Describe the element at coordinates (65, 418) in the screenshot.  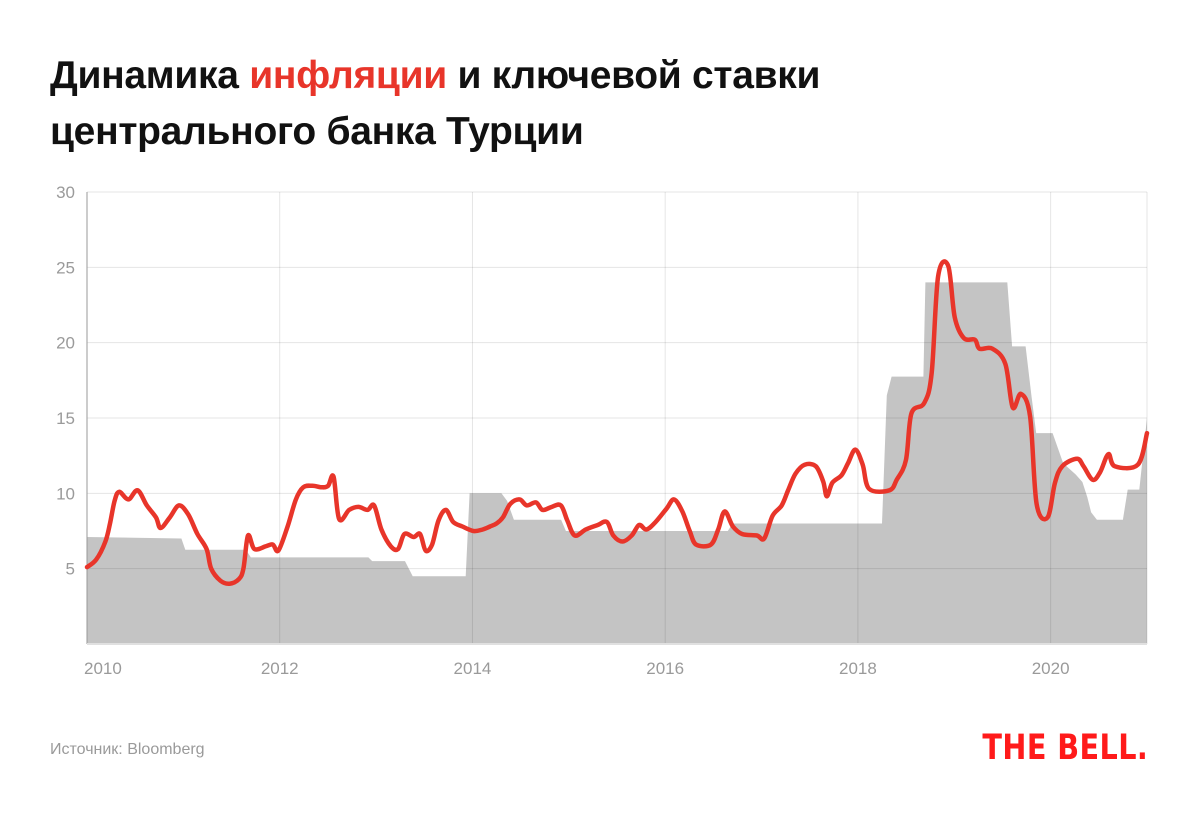
I see `y-tick-label: 15` at that location.